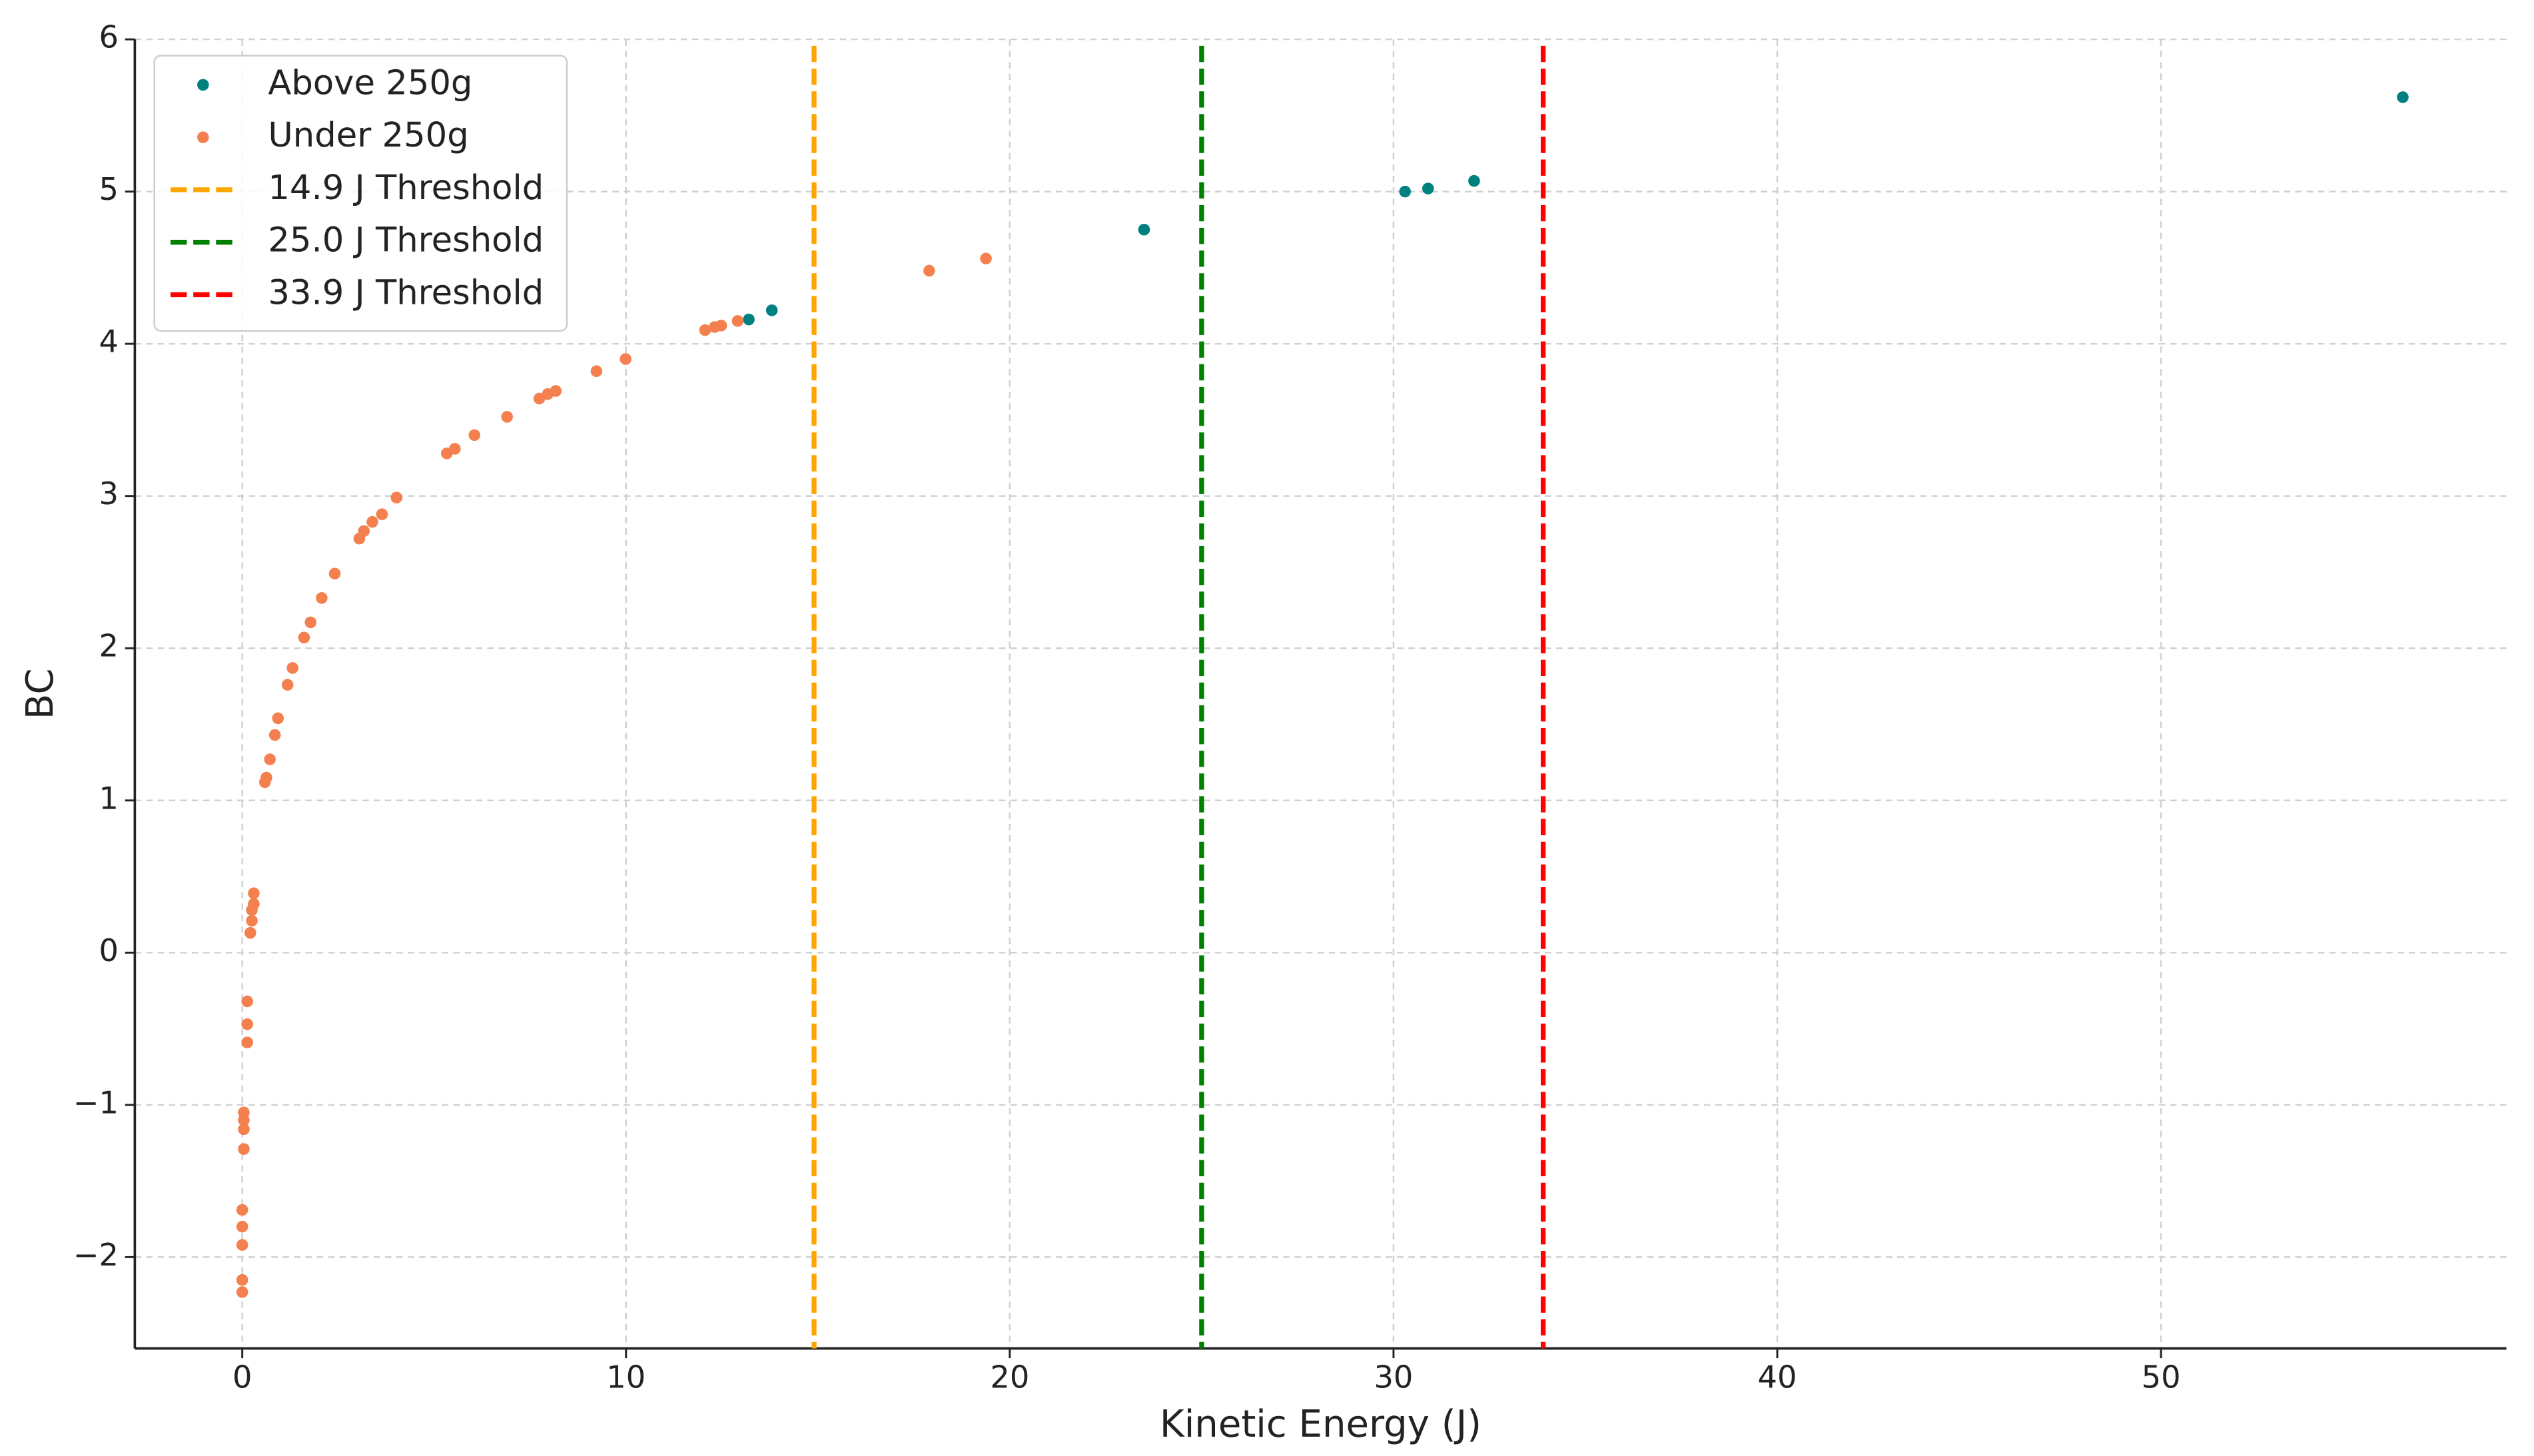  Describe the element at coordinates (1393, 1377) in the screenshot. I see `x-tick-label: 30` at that location.